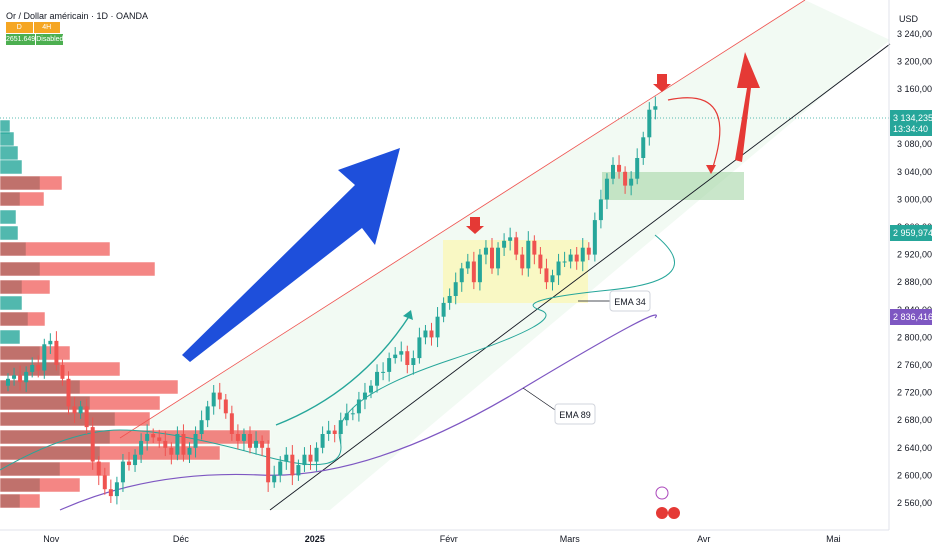  What do you see at coordinates (475, 225) in the screenshot?
I see `down-arrow-left` at bounding box center [475, 225].